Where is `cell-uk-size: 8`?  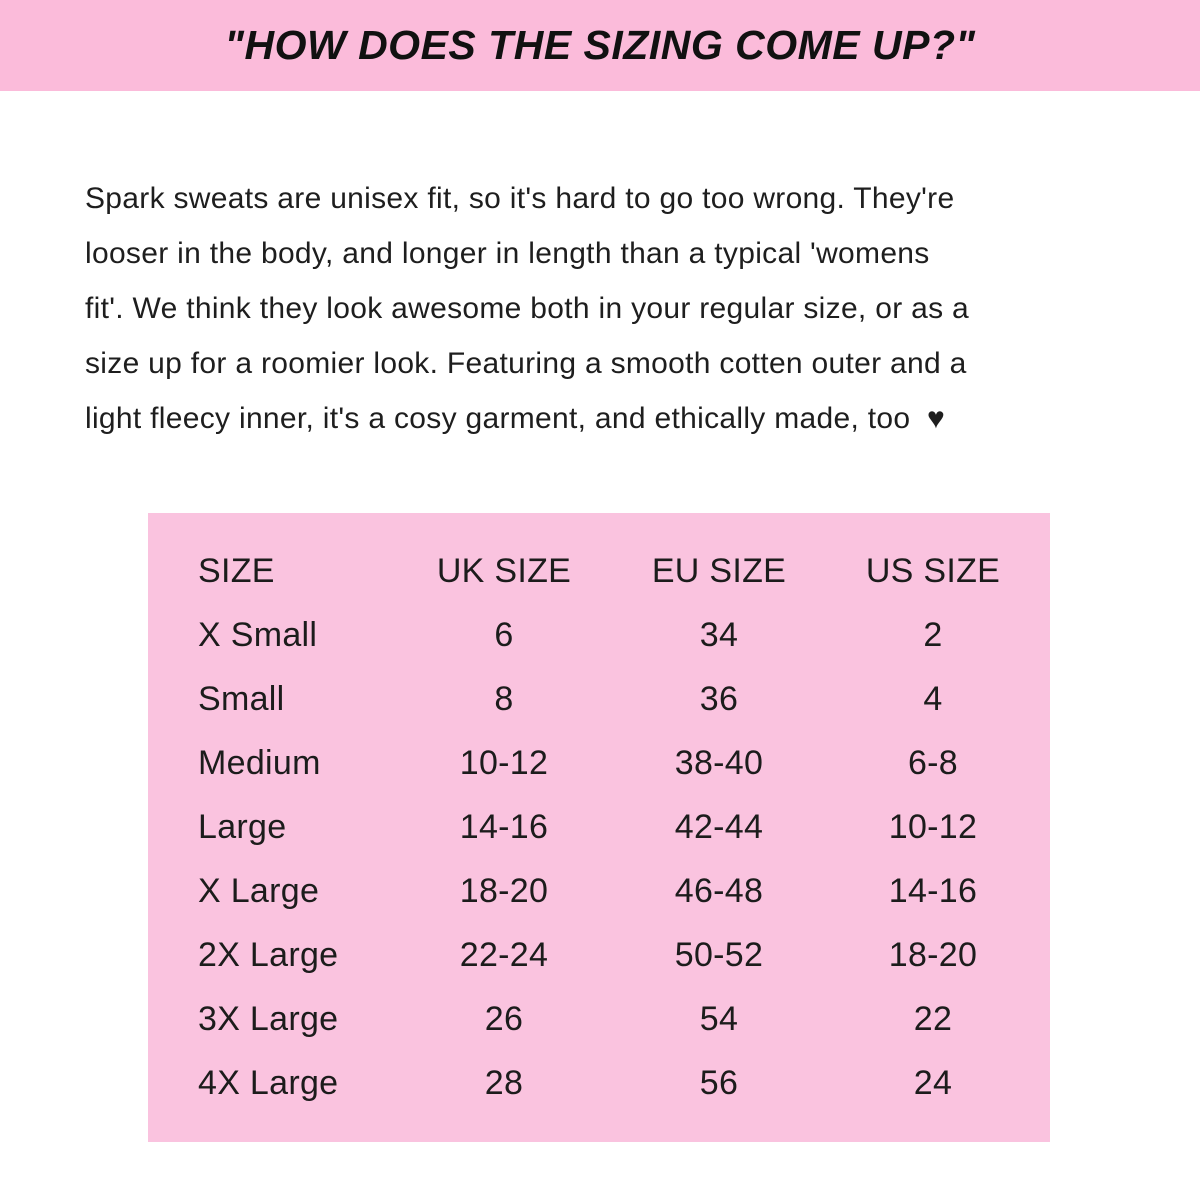 cell-uk-size: 8 is located at coordinates (504, 698).